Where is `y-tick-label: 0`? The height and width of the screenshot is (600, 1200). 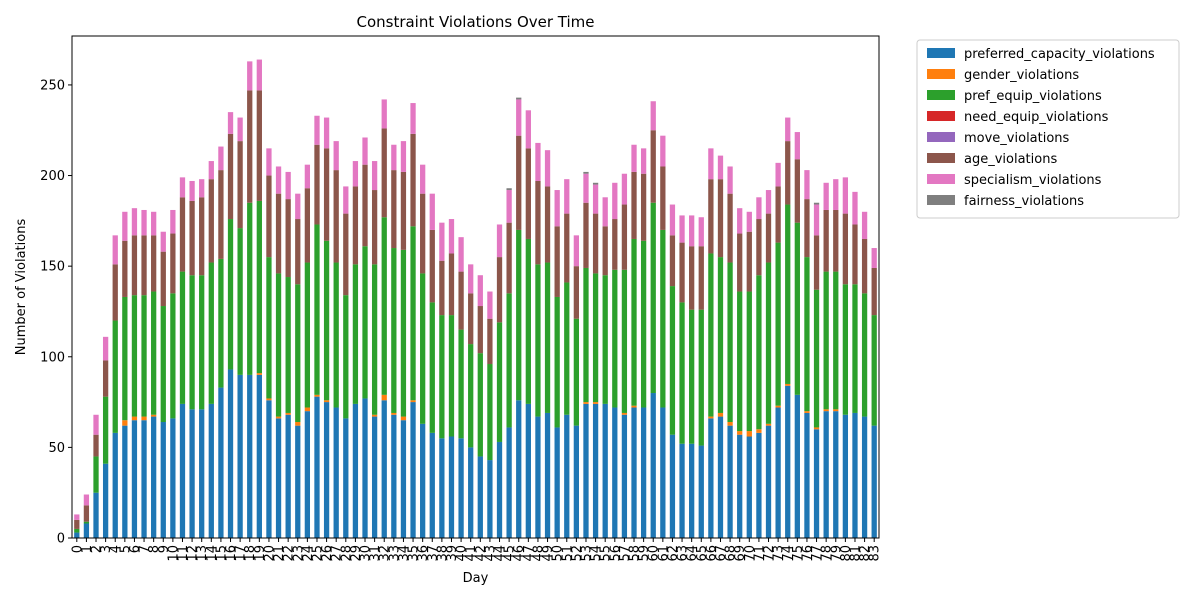
y-tick-label: 0 is located at coordinates (61, 539).